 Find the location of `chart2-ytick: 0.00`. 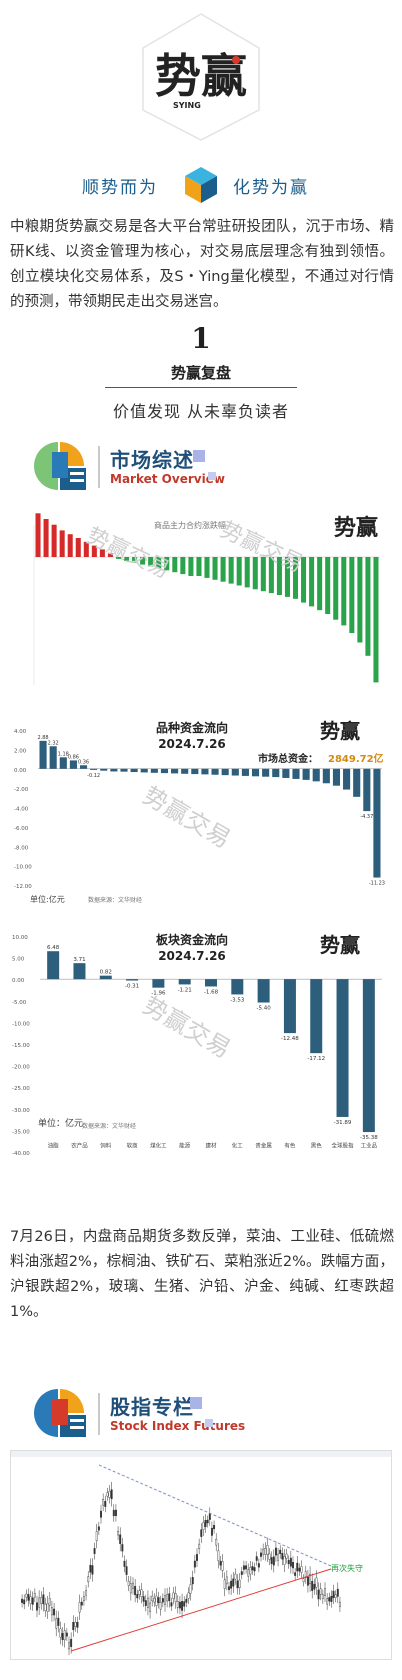

chart2-ytick: 0.00 is located at coordinates (20, 771).